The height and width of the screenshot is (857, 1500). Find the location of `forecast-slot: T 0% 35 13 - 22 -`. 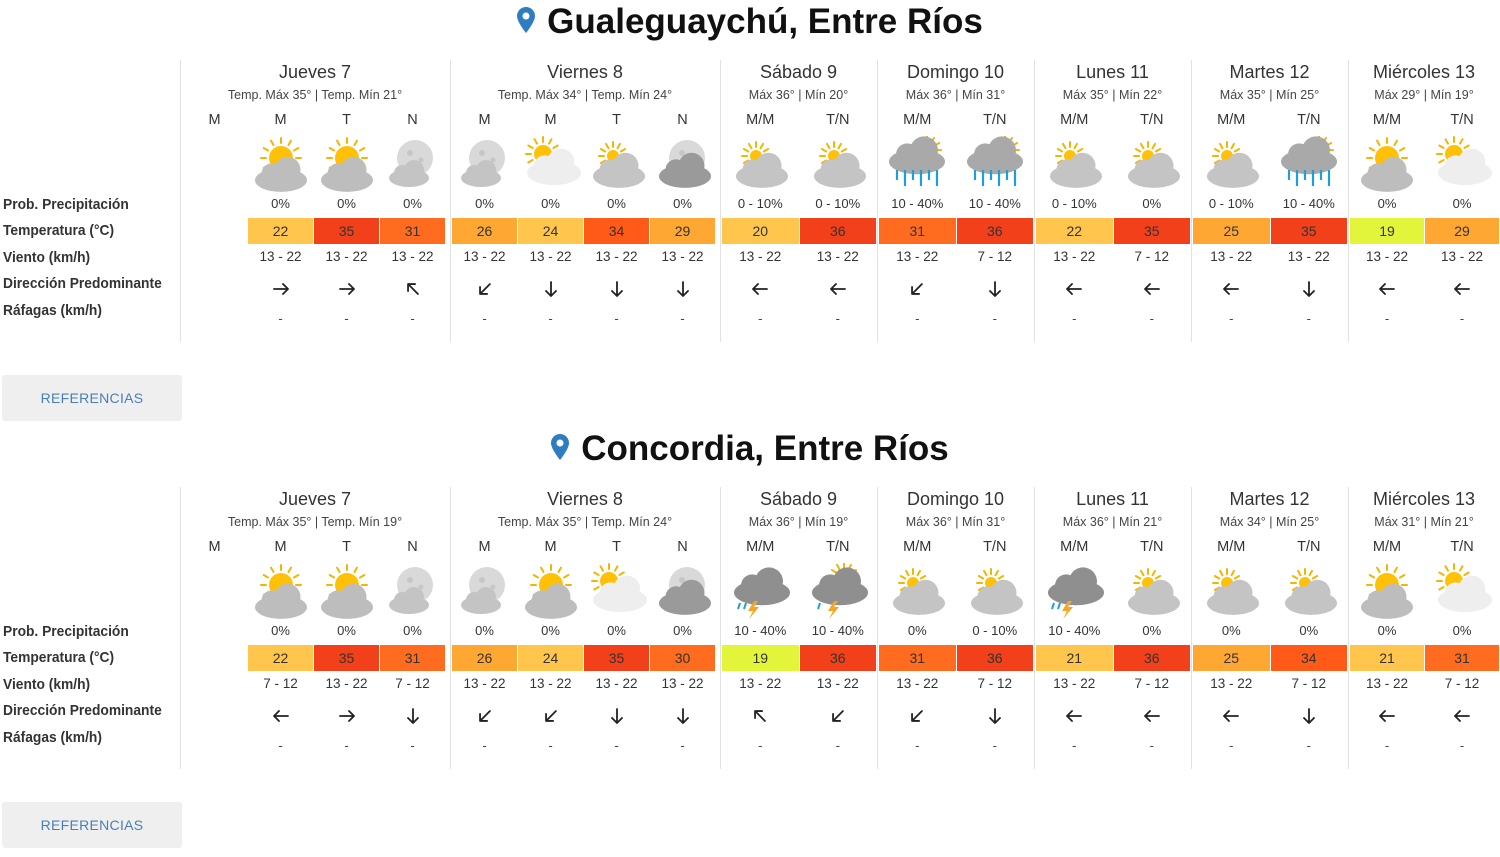

forecast-slot: T 0% 35 13 - 22 - is located at coordinates (616, 597).